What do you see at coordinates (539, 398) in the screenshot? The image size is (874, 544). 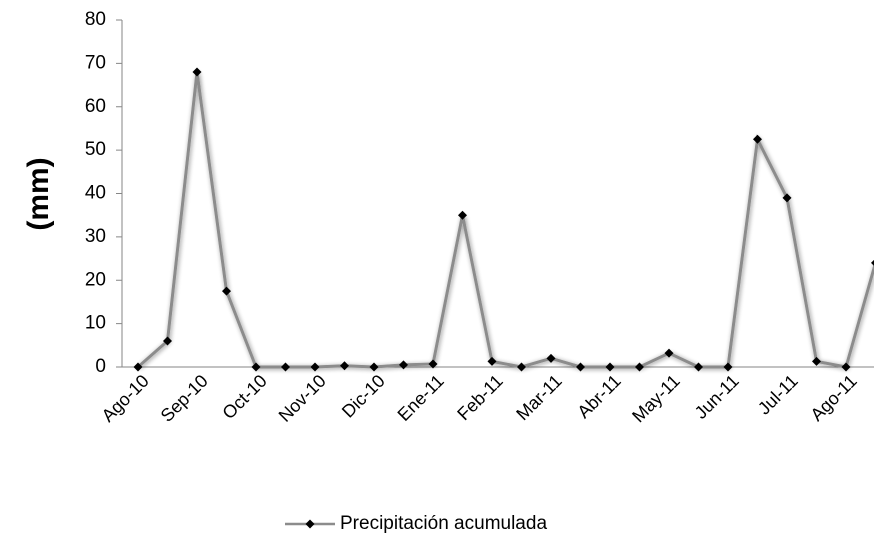 I see `x-tick-label: Mar-11` at bounding box center [539, 398].